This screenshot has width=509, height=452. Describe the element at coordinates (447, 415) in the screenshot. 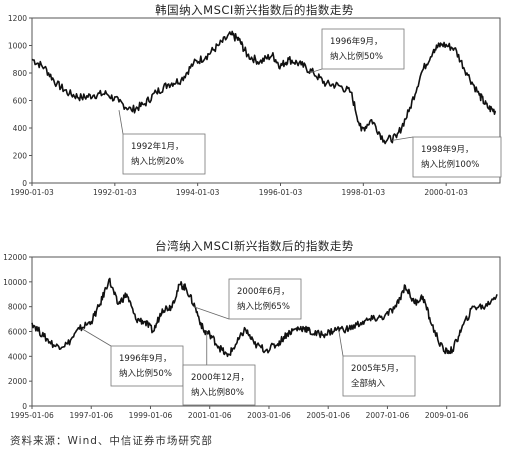

I see `x-tick-label: 2009-01-06` at that location.